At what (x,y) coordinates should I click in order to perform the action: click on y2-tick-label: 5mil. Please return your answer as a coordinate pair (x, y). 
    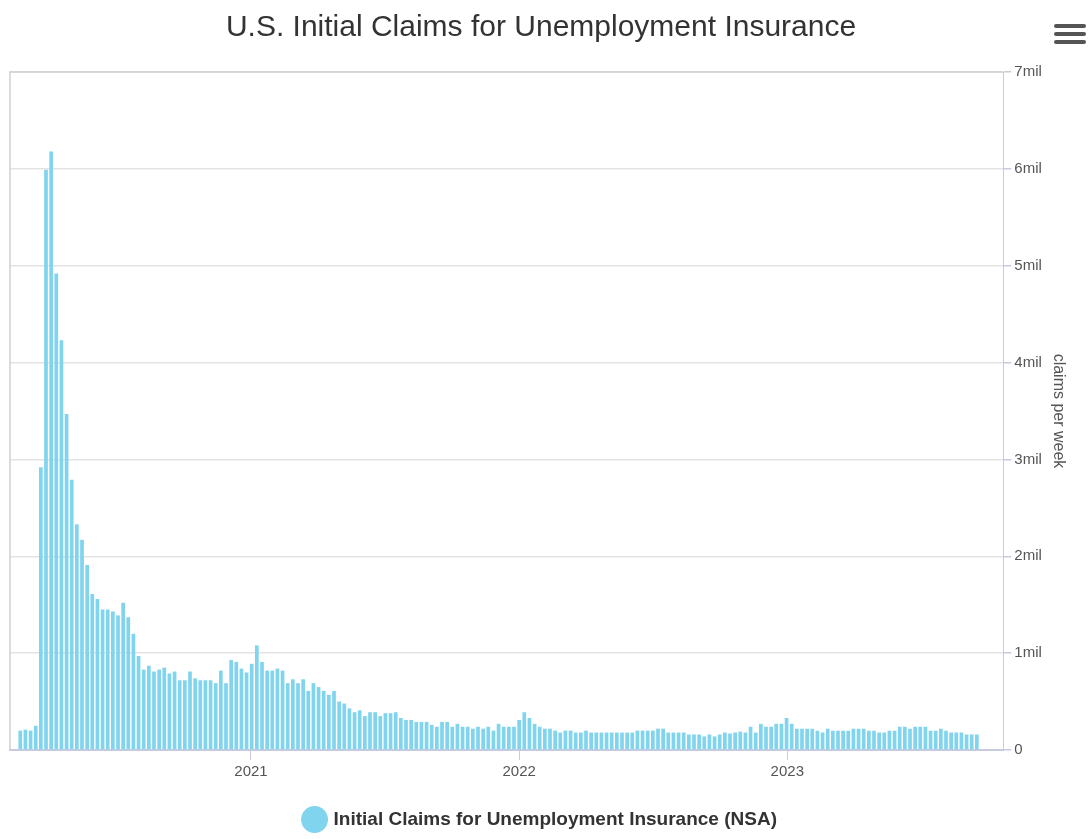
    Looking at the image, I should click on (1028, 264).